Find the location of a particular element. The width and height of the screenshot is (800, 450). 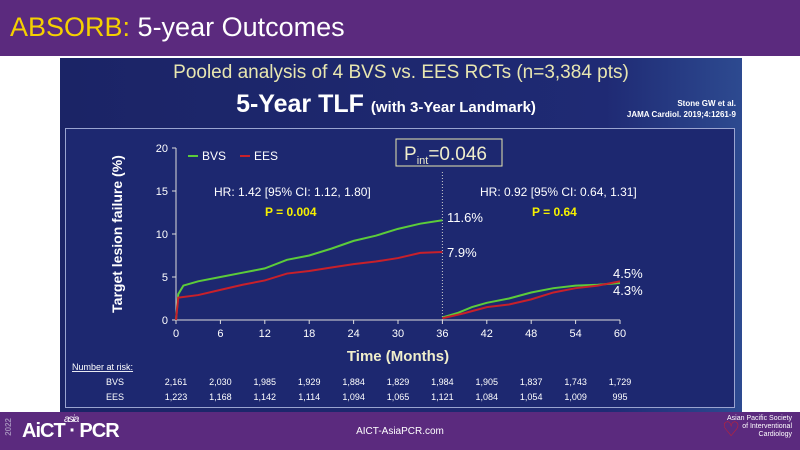

risk-value: 1,065 is located at coordinates (398, 397).